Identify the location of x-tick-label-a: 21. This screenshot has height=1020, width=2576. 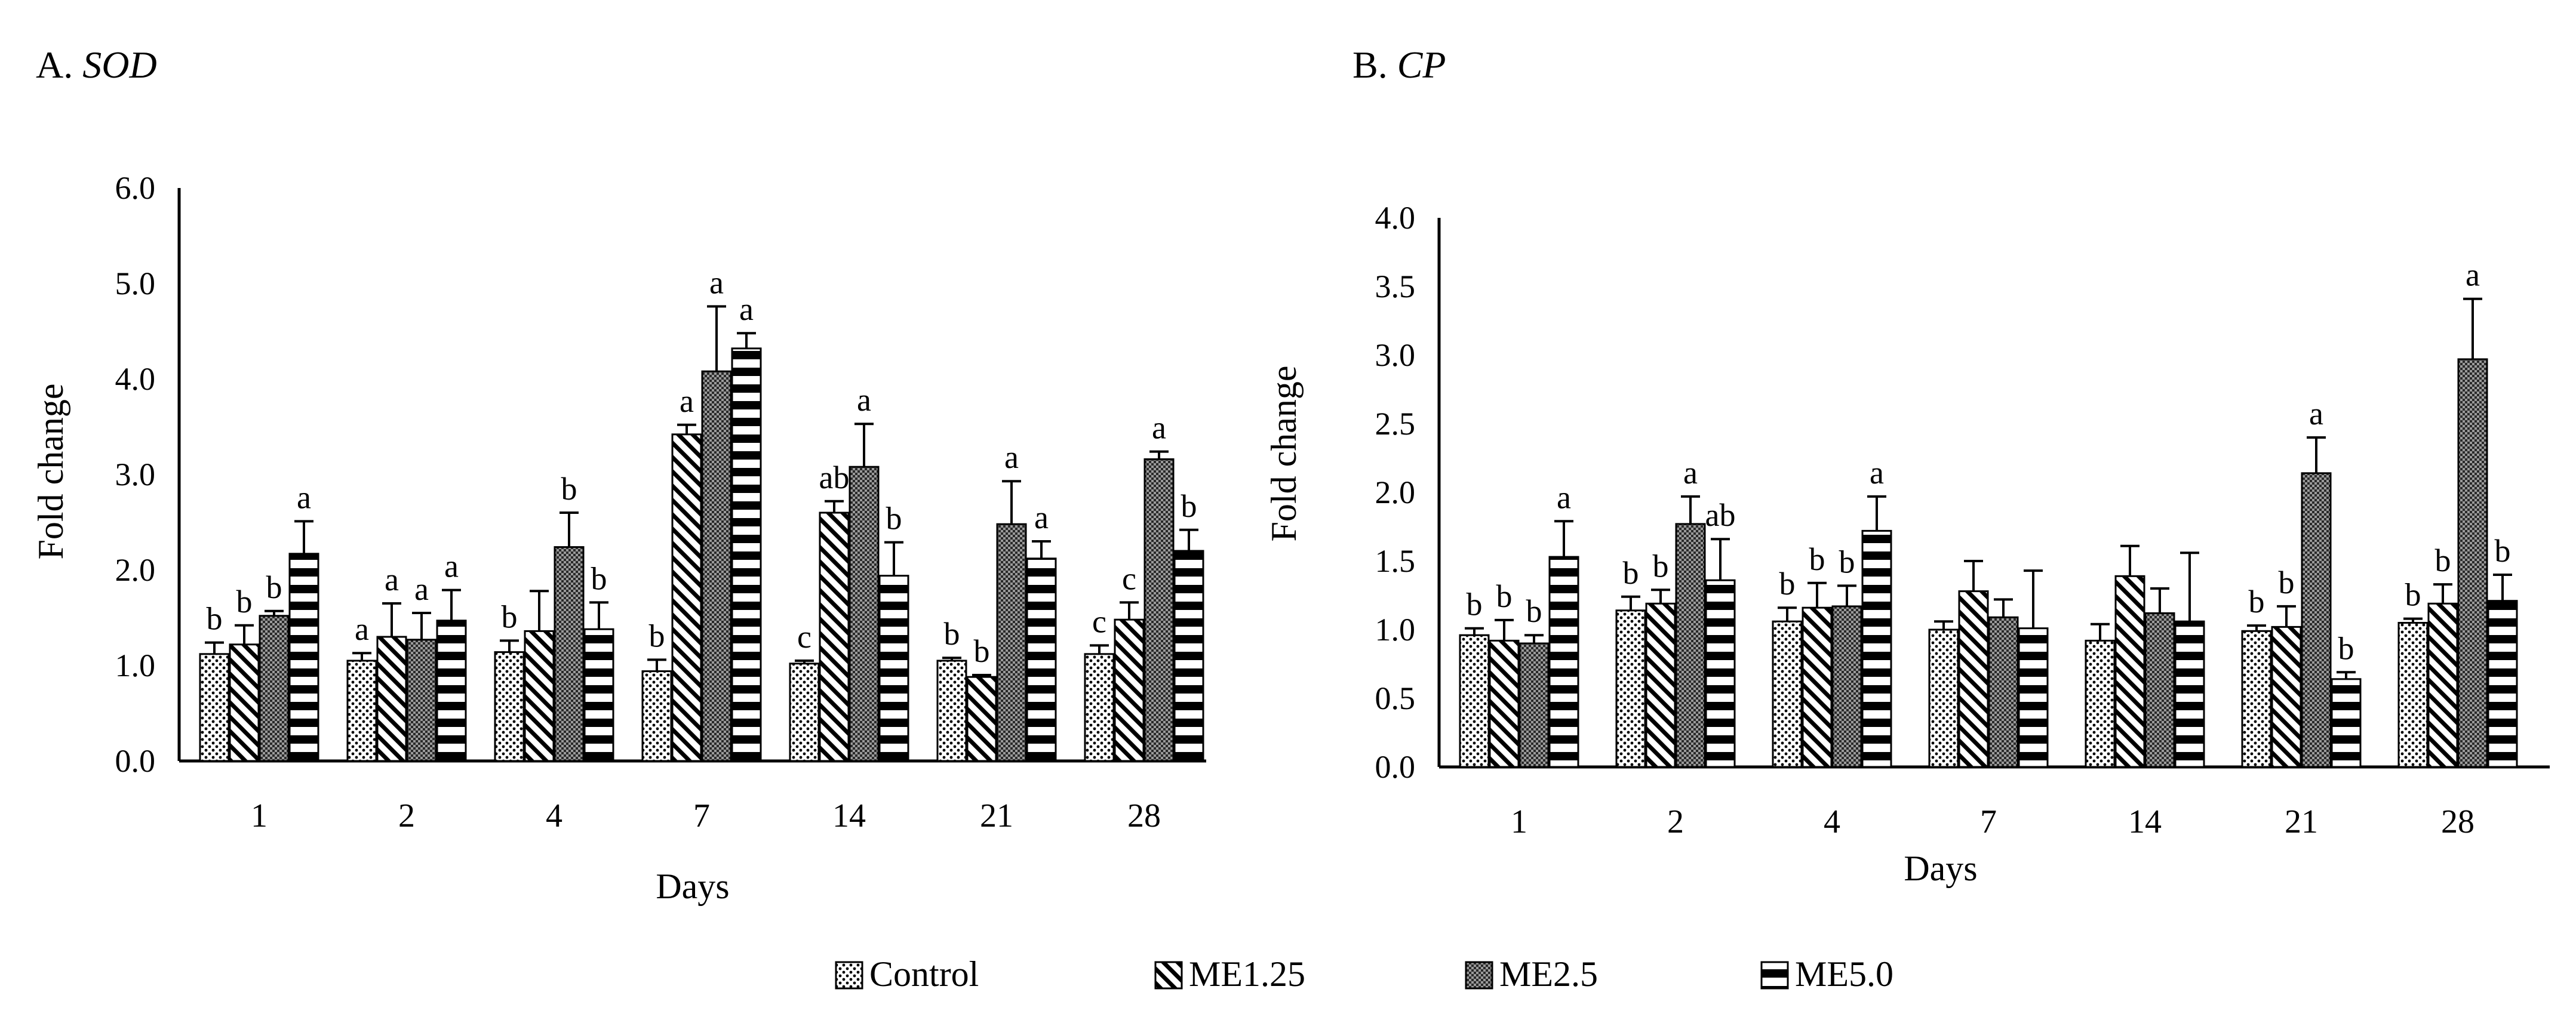
(996, 815).